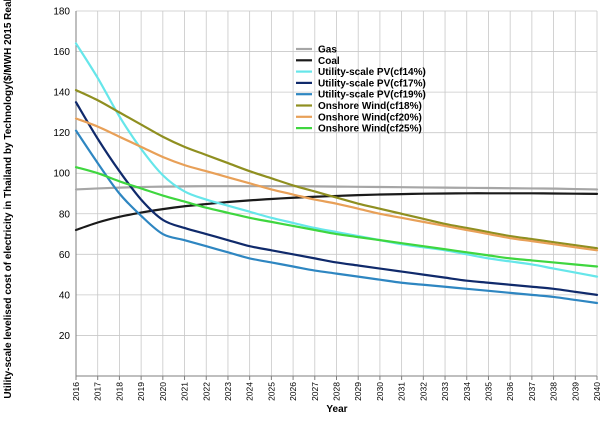 The height and width of the screenshot is (421, 600). What do you see at coordinates (327, 50) in the screenshot?
I see `legend-label: Gas` at bounding box center [327, 50].